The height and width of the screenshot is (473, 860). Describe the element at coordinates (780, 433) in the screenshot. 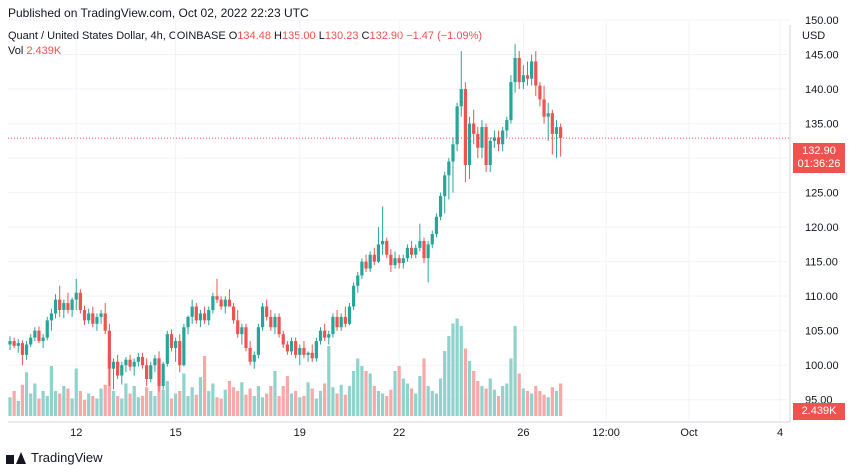

I see `x-tick-label: 4` at that location.